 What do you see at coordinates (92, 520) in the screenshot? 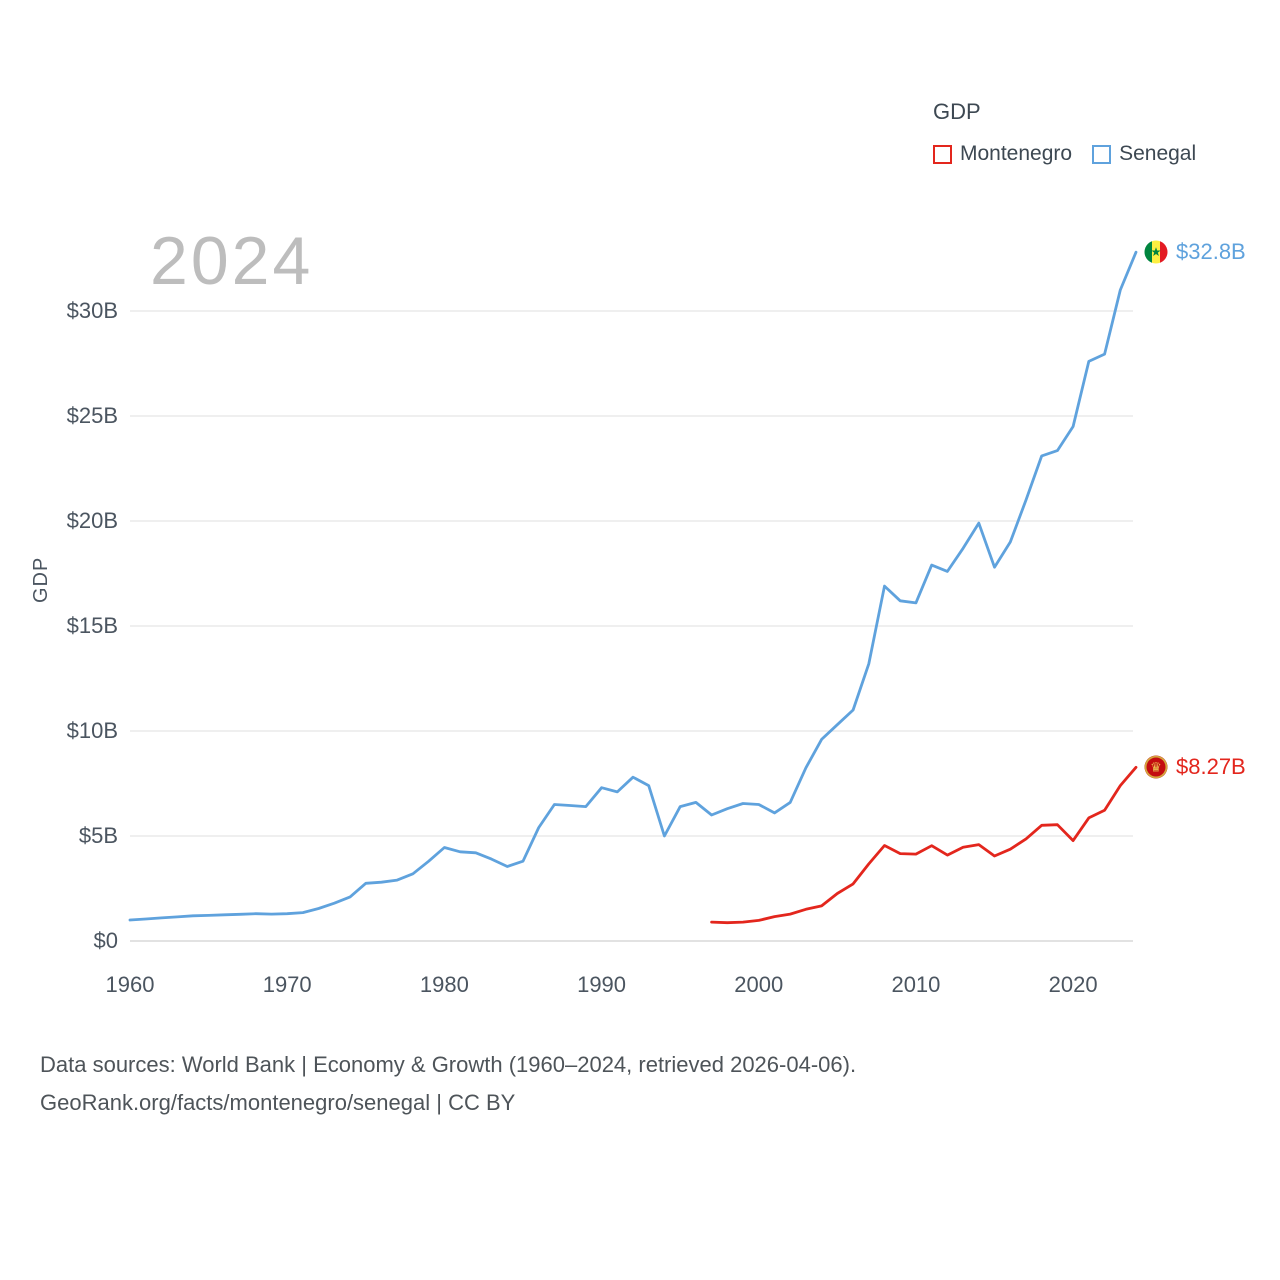
I see `y-tick-label: $20B` at bounding box center [92, 520].